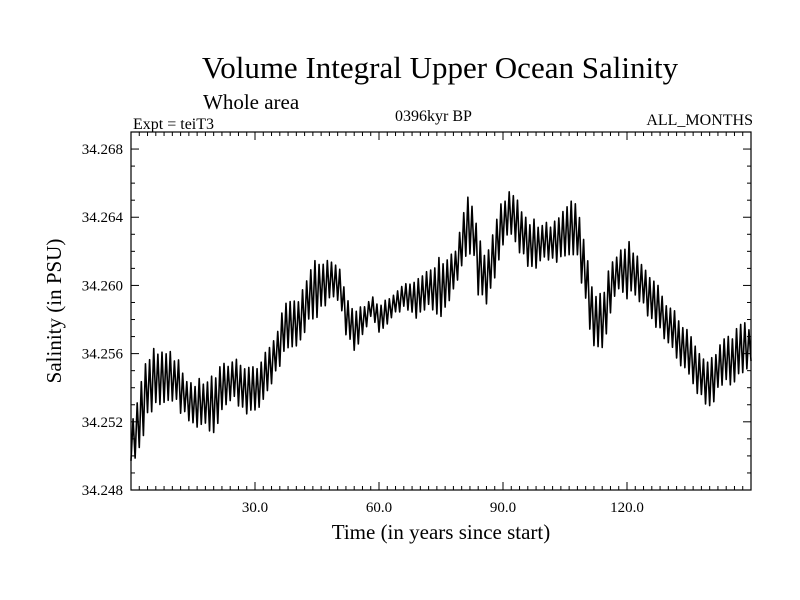 The image size is (800, 600). What do you see at coordinates (255, 508) in the screenshot?
I see `x-tick-label: 30.0` at bounding box center [255, 508].